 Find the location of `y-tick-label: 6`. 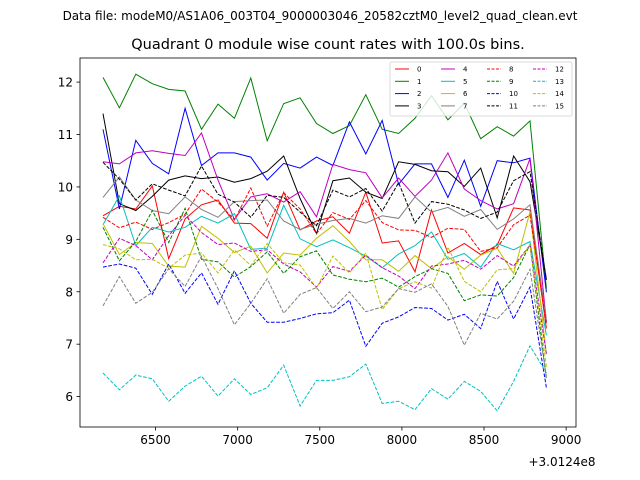

y-tick-label: 6 is located at coordinates (69, 397).